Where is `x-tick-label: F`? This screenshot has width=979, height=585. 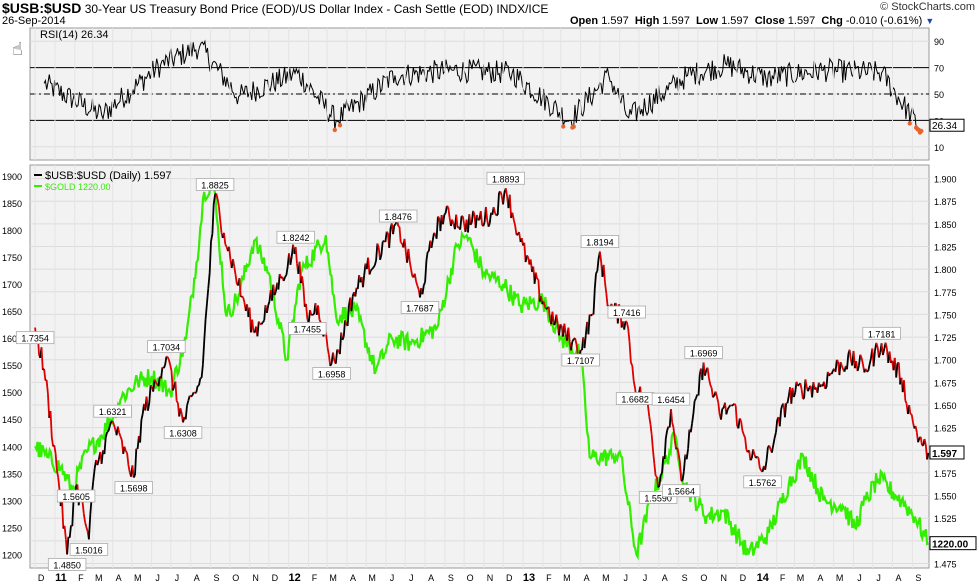 x-tick-label: F is located at coordinates (549, 578).